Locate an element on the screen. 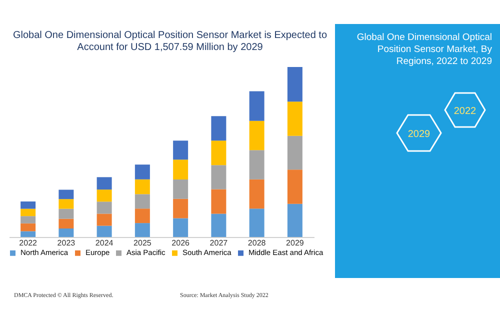  x-tick-label: 2024 is located at coordinates (104, 243).